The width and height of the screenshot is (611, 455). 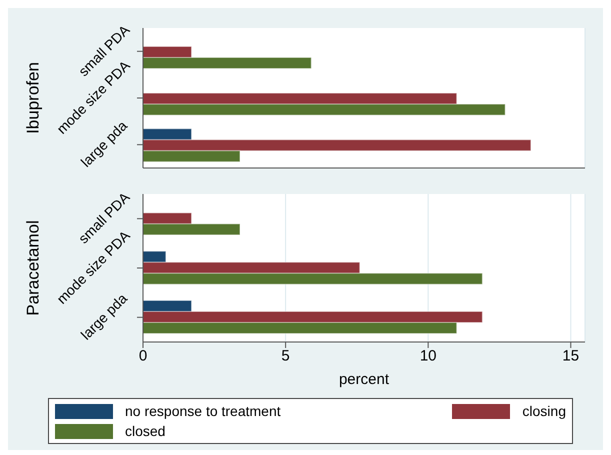 What do you see at coordinates (428, 356) in the screenshot?
I see `x-tick-label: 10` at bounding box center [428, 356].